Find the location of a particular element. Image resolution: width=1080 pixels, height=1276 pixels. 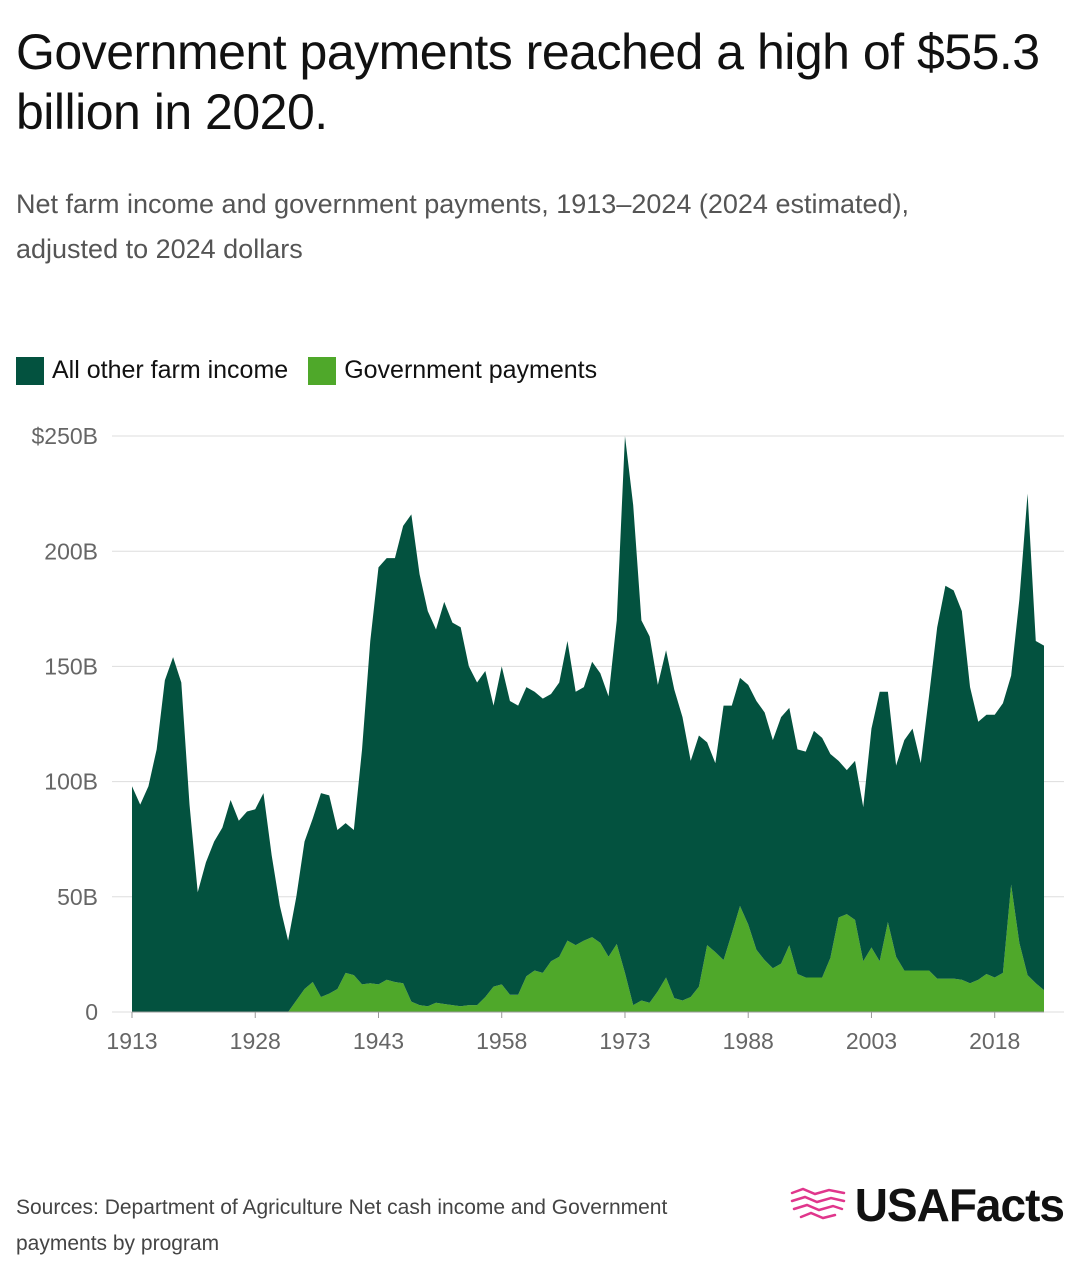

y-tick-label: 200B is located at coordinates (71, 551).